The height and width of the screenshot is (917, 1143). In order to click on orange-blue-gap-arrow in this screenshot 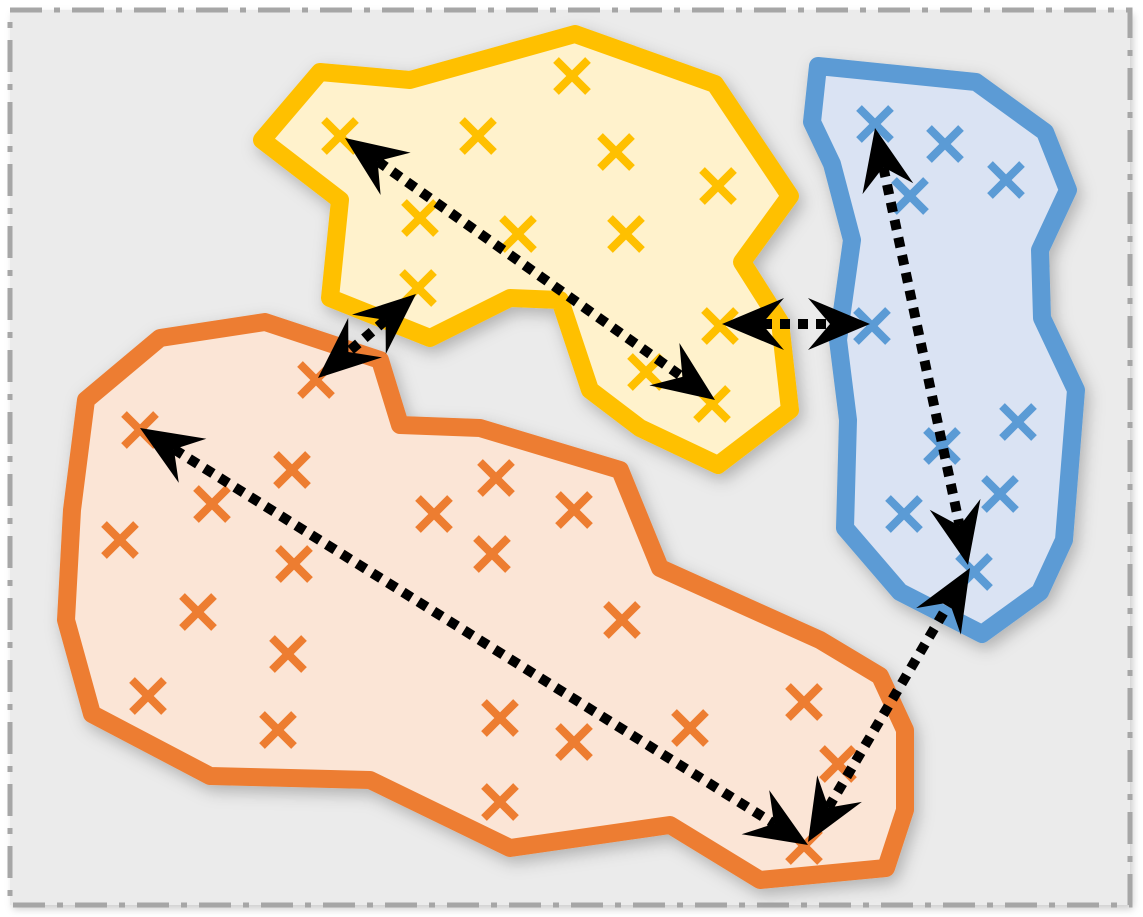, I will do `click(889, 705)`.